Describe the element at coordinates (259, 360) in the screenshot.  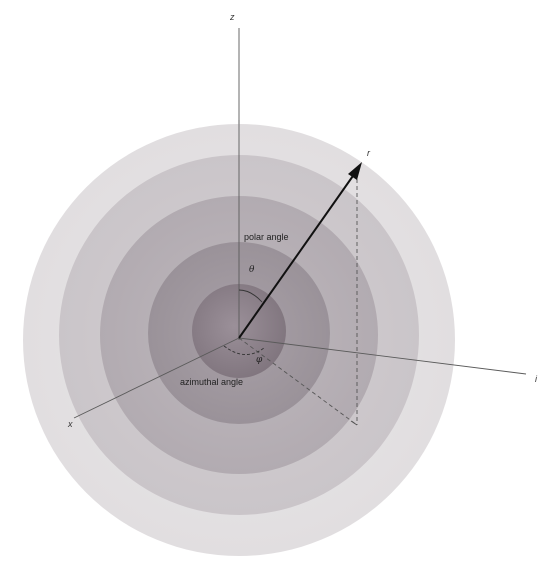
I see `phi-symbol: φ` at that location.